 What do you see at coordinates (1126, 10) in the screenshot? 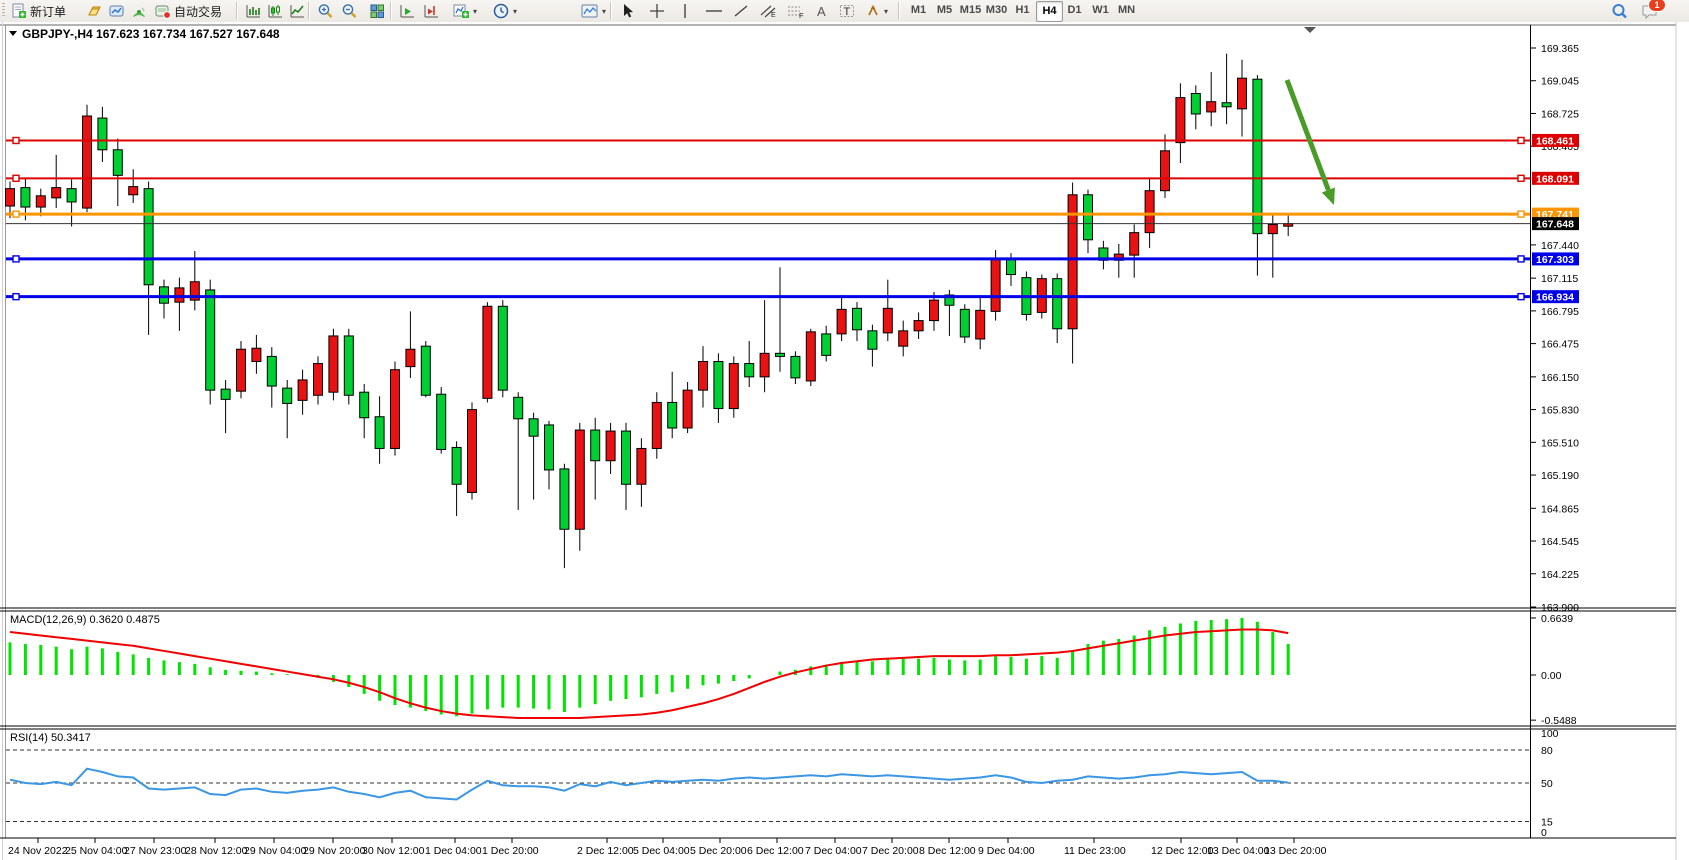
I see `timeframe-mn: MN` at bounding box center [1126, 10].